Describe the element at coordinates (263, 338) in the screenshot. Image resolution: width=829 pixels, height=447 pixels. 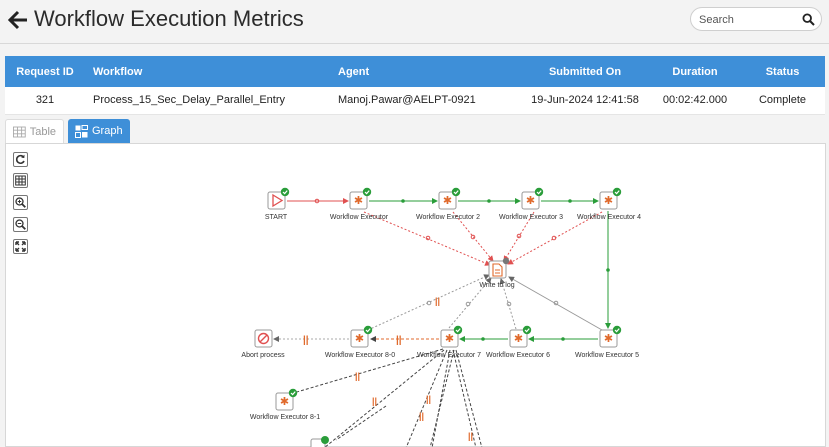
I see `stop-icon` at that location.